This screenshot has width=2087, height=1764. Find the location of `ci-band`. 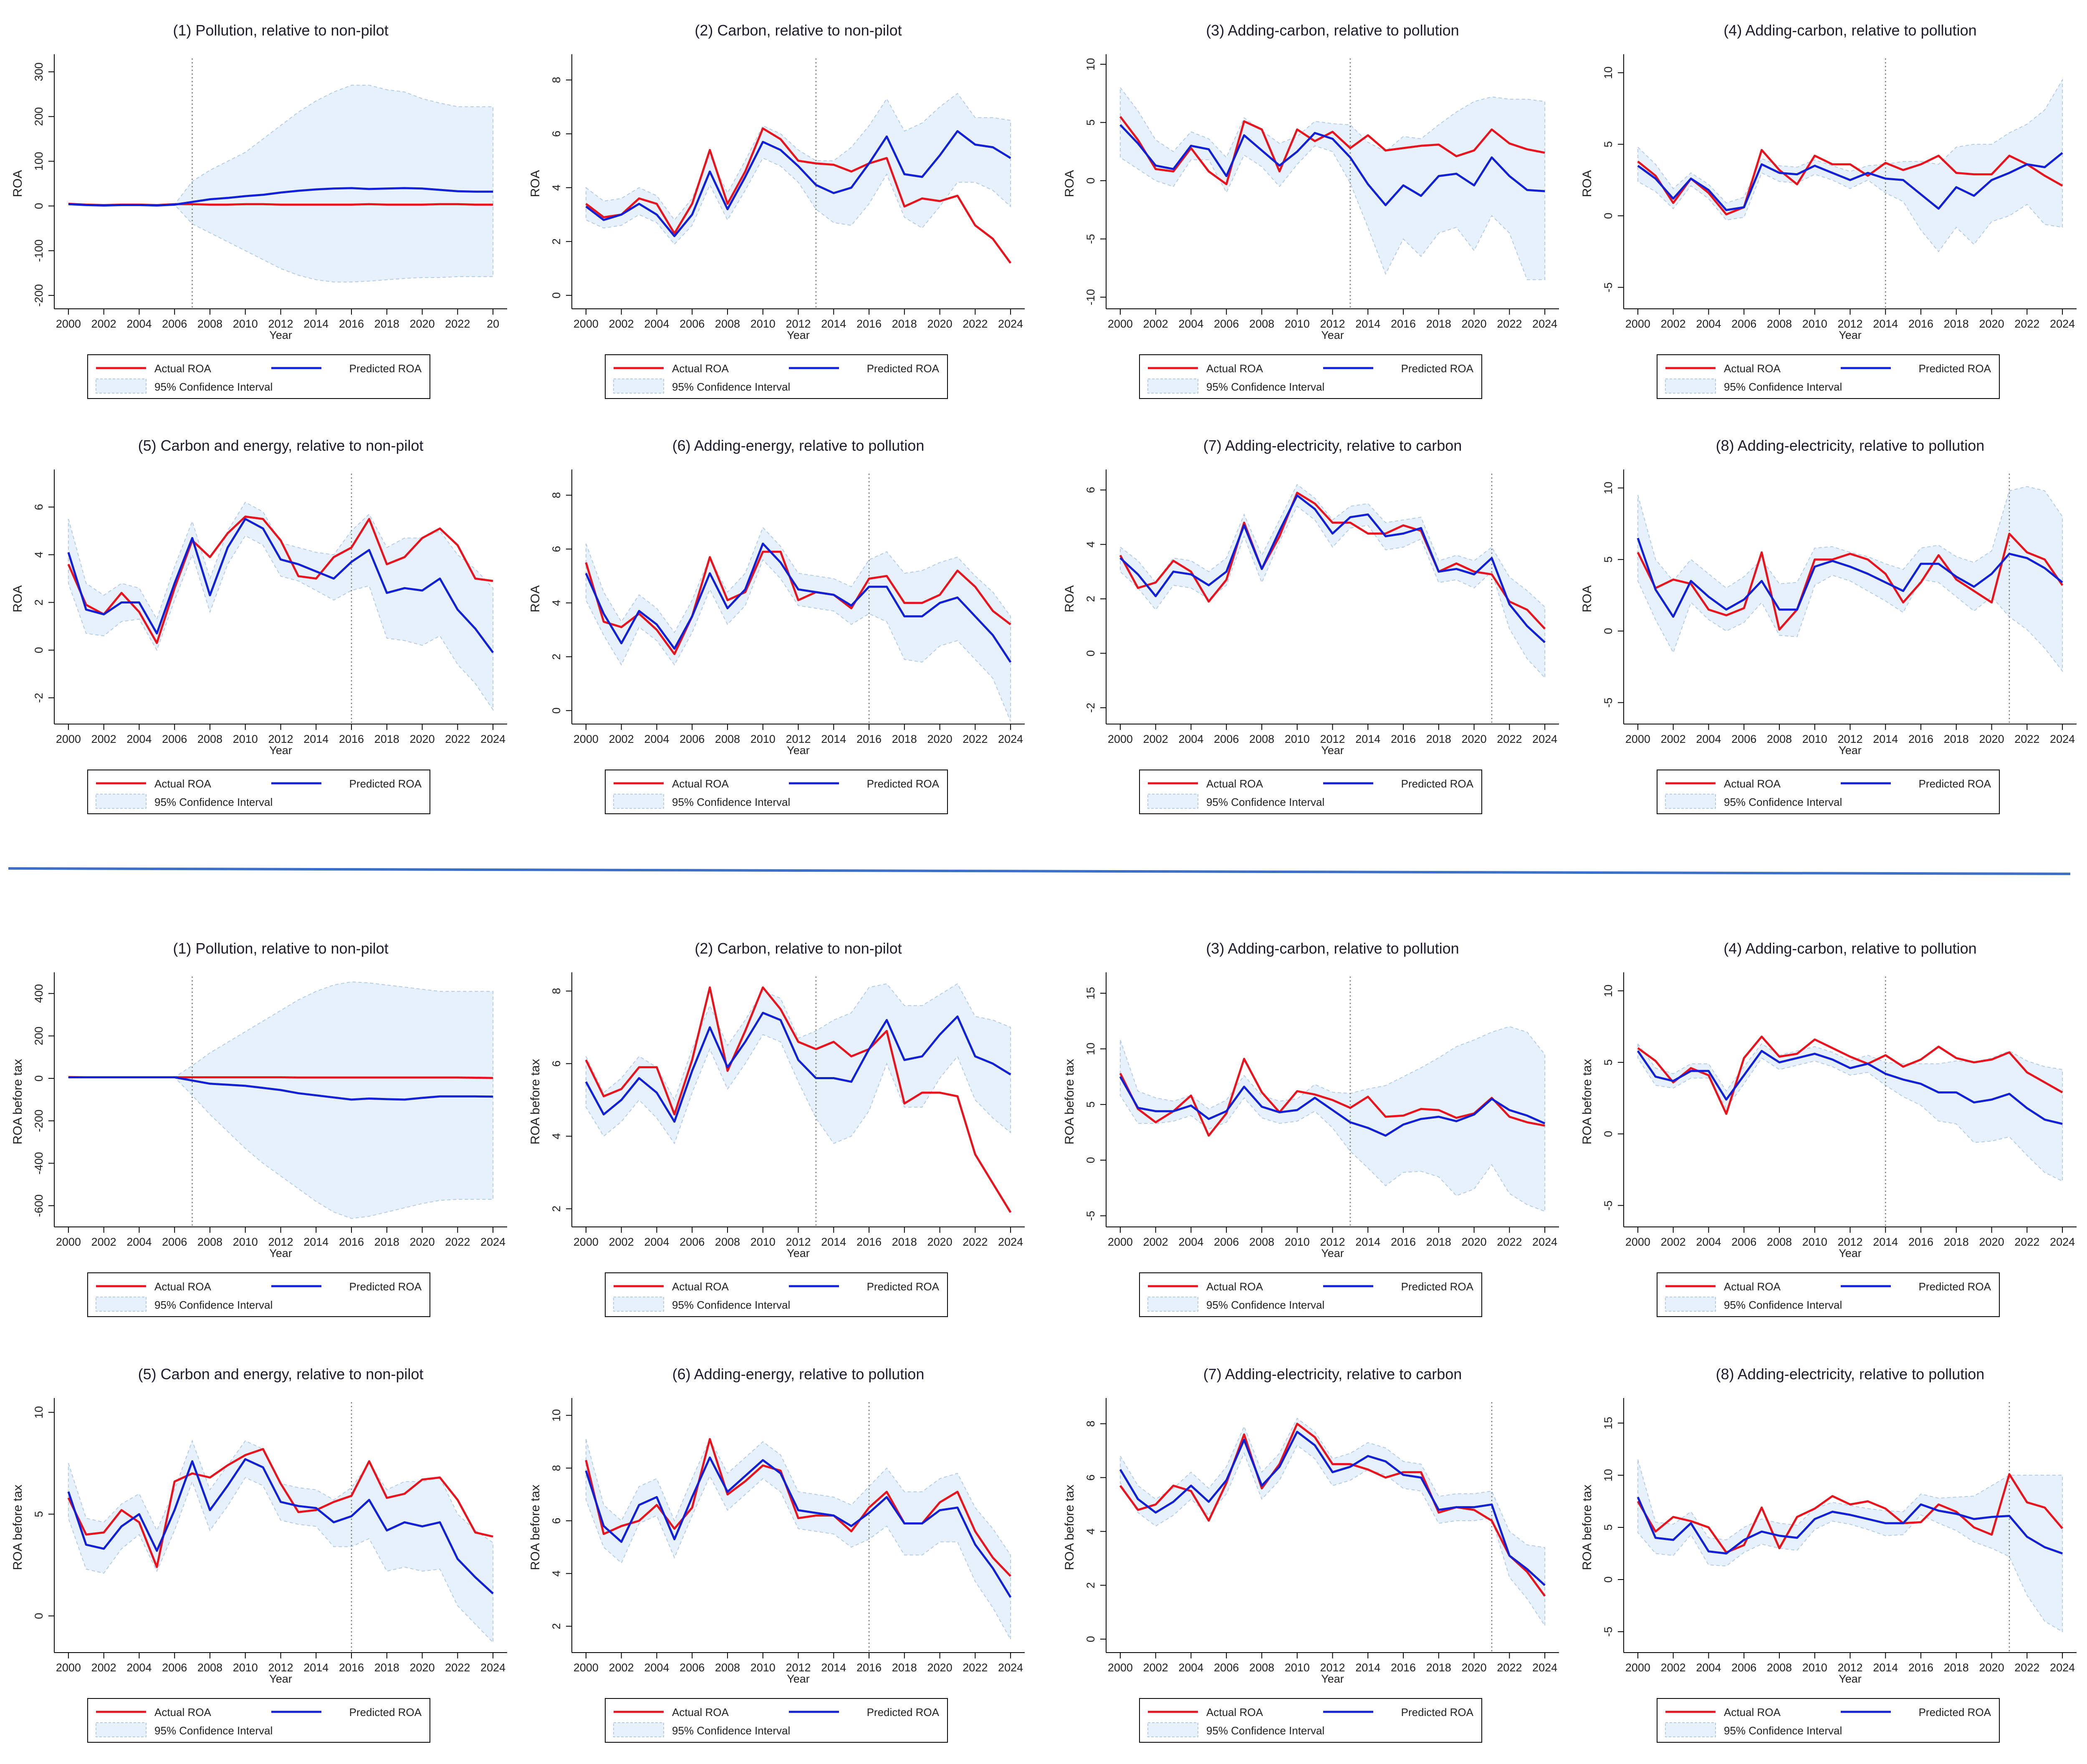

ci-band is located at coordinates (281, 1100).